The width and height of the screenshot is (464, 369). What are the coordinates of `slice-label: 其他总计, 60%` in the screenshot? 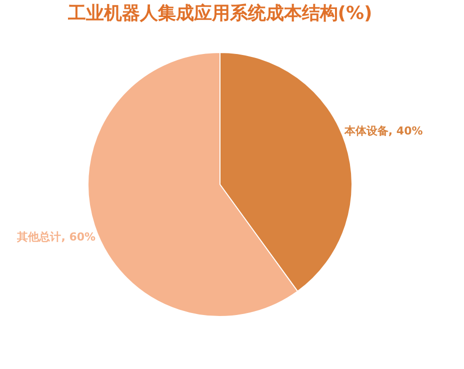 It's located at (56, 237).